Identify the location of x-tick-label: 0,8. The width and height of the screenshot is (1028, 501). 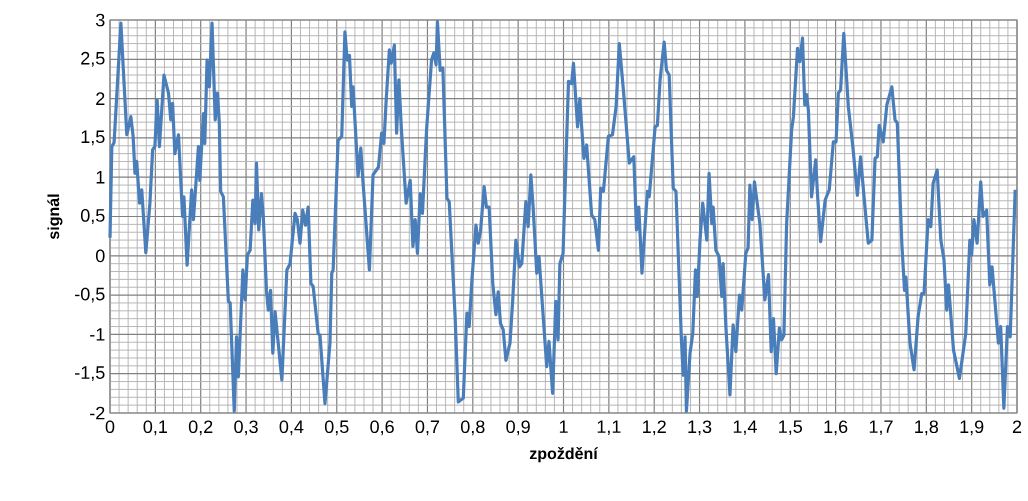
(473, 428).